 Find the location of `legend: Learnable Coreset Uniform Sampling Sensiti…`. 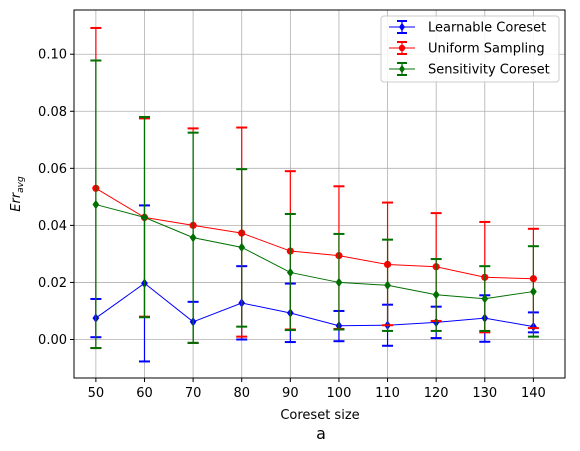

legend: Learnable Coreset Uniform Sampling Sensiti… is located at coordinates (470, 49).